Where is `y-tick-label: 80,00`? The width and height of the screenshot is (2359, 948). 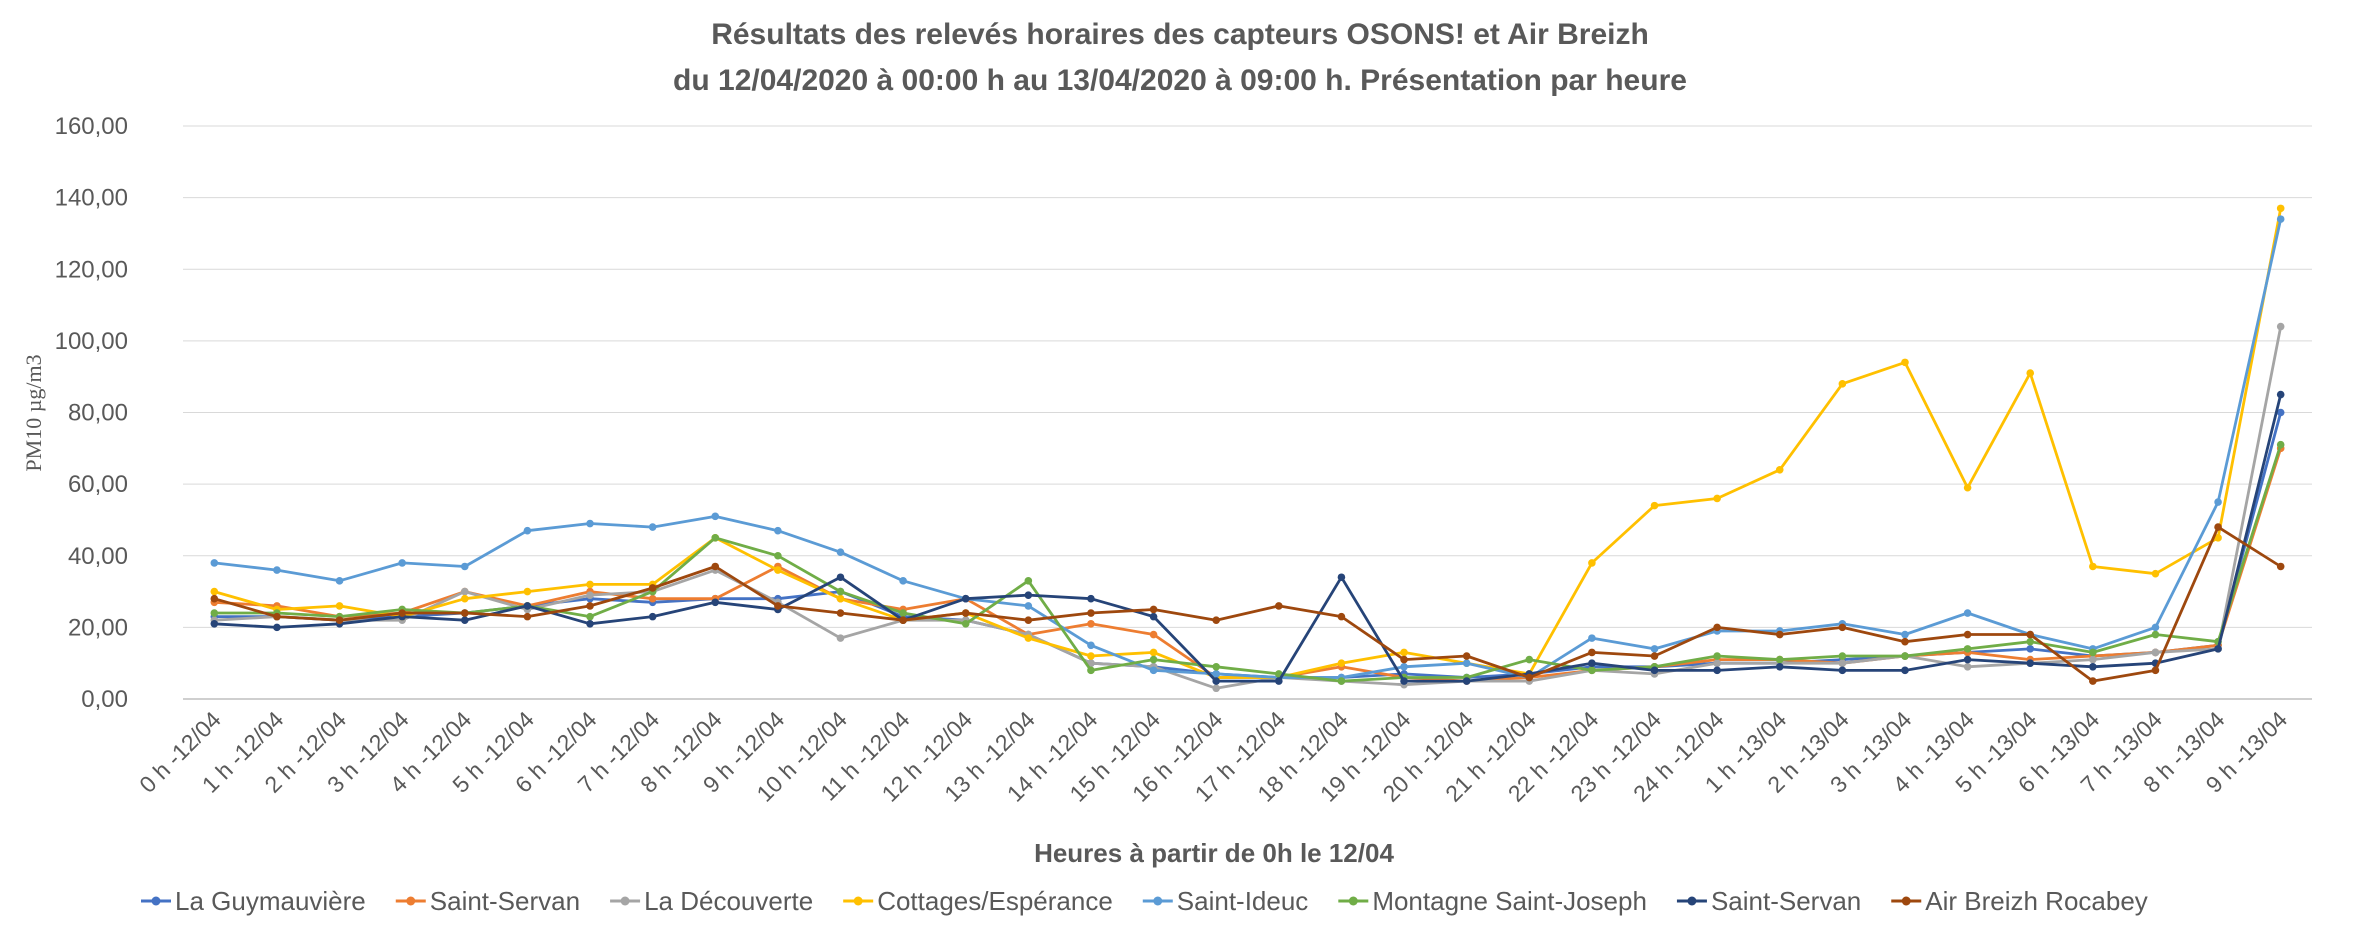
y-tick-label: 80,00 is located at coordinates (98, 413).